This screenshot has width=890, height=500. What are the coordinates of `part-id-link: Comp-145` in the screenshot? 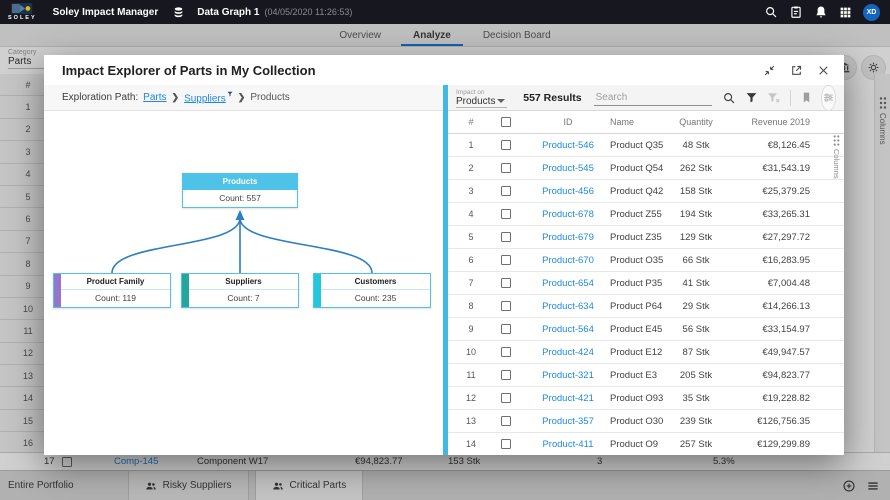 It's located at (136, 461).